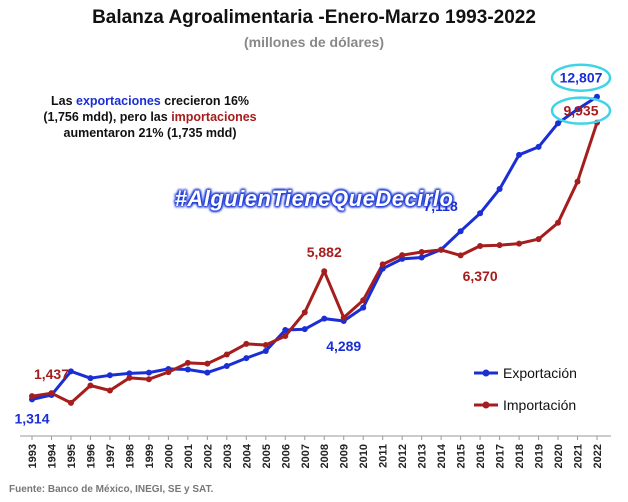  I want to click on x-tick-label: 2012, so click(403, 456).